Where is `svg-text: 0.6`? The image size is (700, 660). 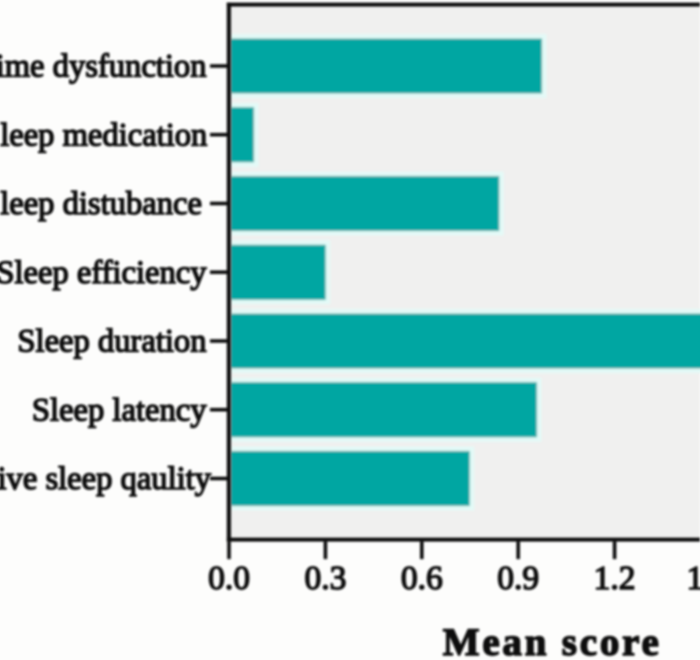 svg-text: 0.6 is located at coordinates (422, 578).